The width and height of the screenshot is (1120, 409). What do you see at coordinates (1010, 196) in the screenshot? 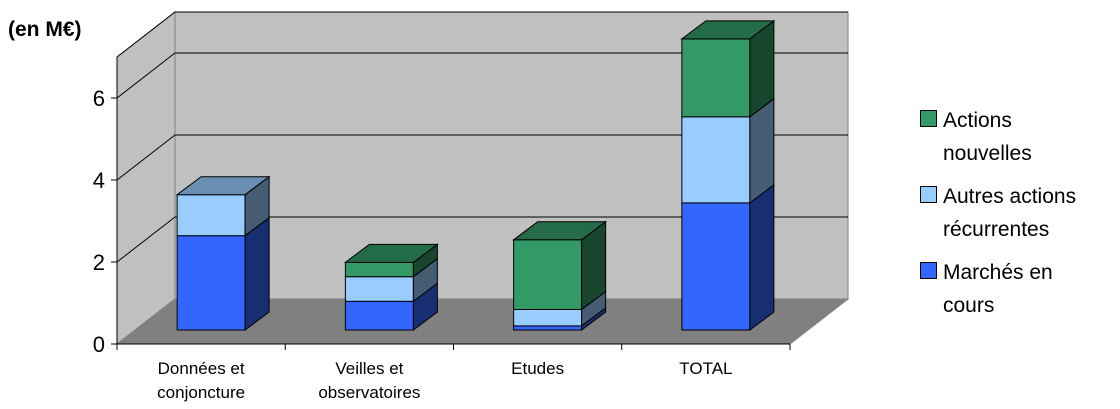
I see `legend-label-line: Autres actions` at bounding box center [1010, 196].